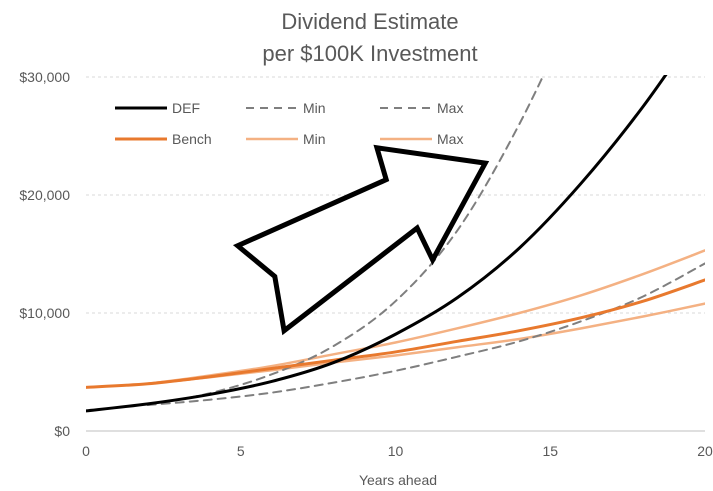 This screenshot has width=713, height=491. What do you see at coordinates (44, 313) in the screenshot?
I see `y-tick-label: $10,000` at bounding box center [44, 313].